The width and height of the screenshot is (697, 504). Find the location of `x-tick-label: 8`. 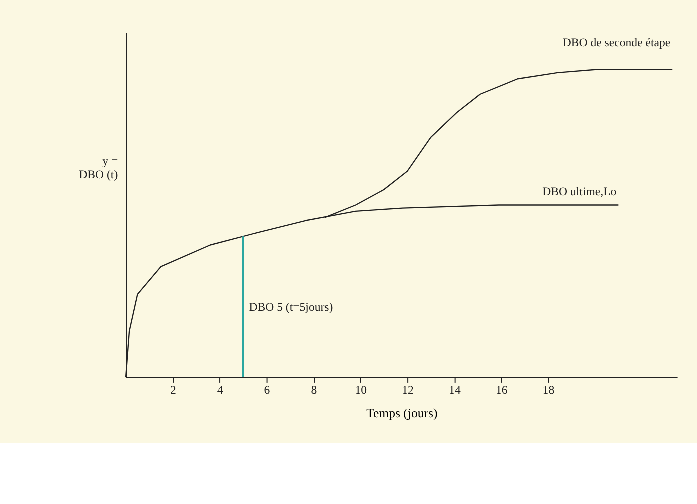

x-tick-label: 8 is located at coordinates (314, 389).